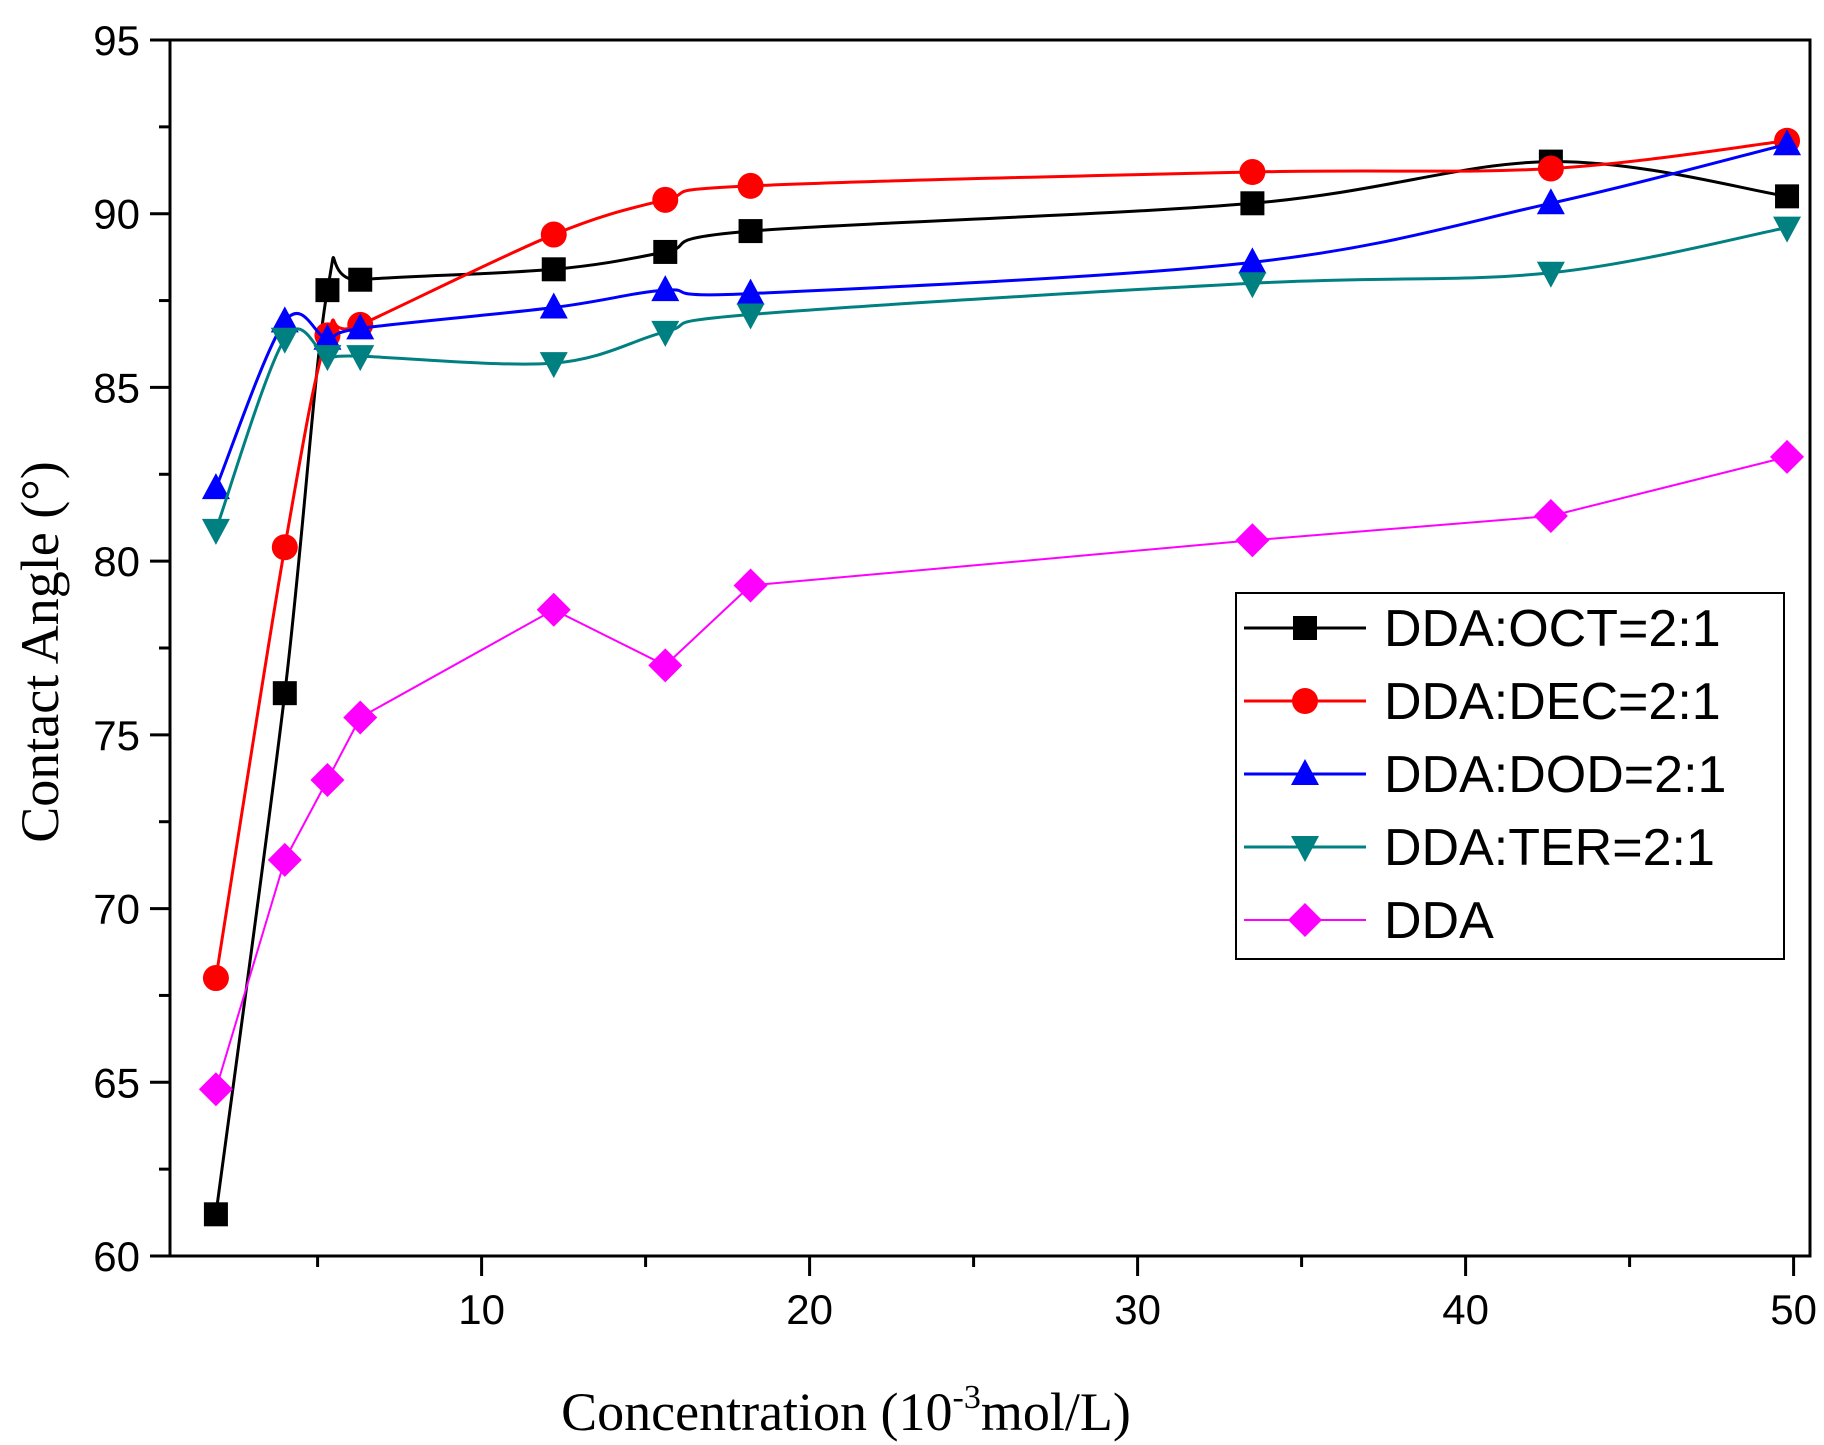 The width and height of the screenshot is (1824, 1445). Describe the element at coordinates (116, 561) in the screenshot. I see `y-tick-label: 80` at that location.